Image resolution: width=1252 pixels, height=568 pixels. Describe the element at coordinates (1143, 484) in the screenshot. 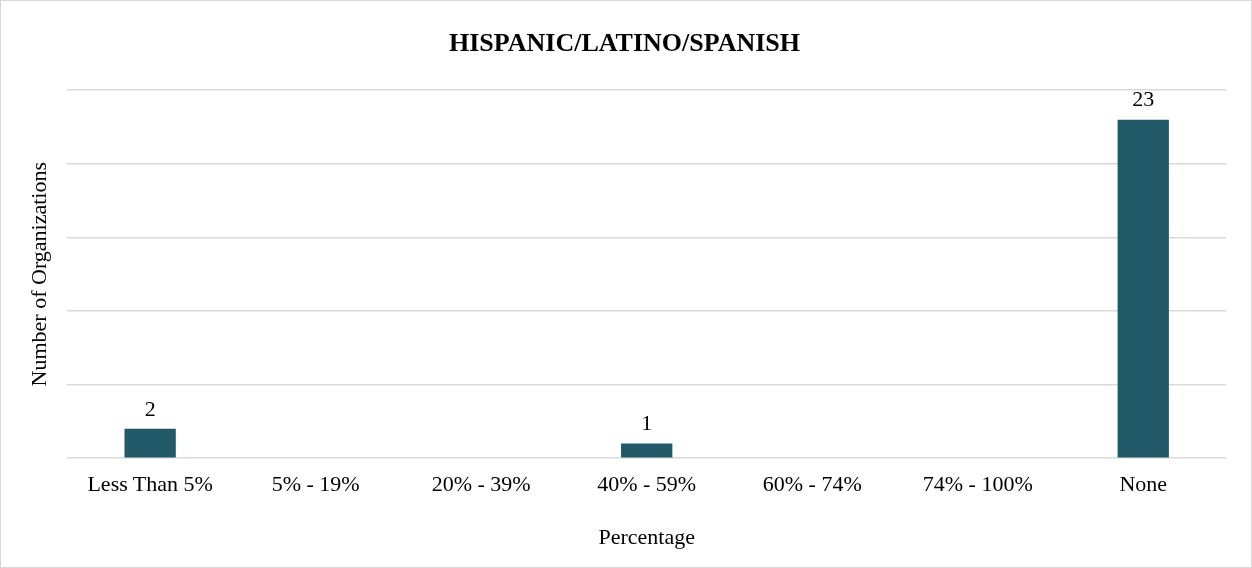

I see `x-tick-label: None` at that location.